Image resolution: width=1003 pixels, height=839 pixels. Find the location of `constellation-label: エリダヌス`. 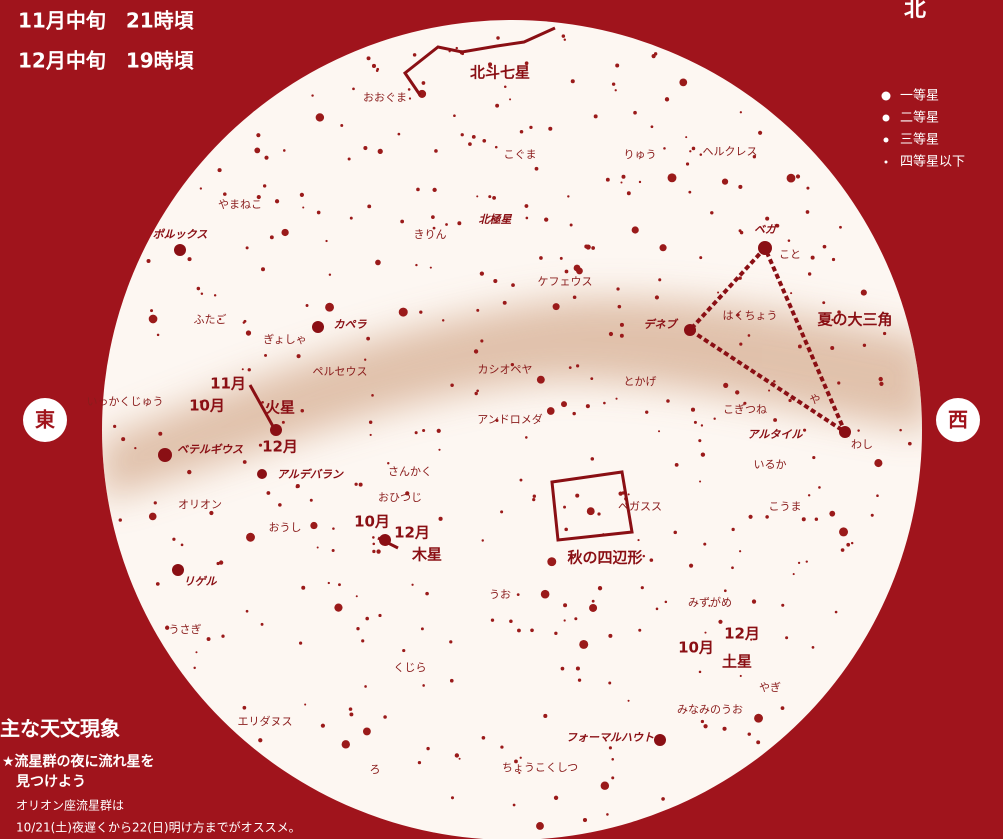

constellation-label: エリダヌス is located at coordinates (265, 721).